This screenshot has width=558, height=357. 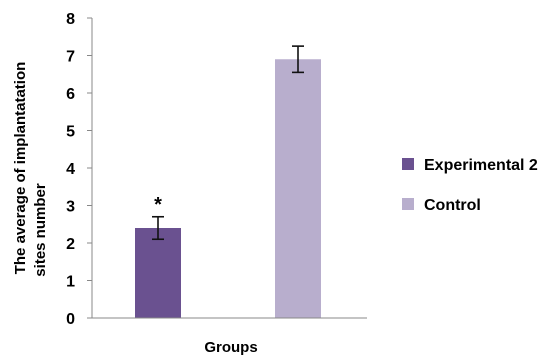 I want to click on legend: Experimental 2 Control, so click(x=470, y=185).